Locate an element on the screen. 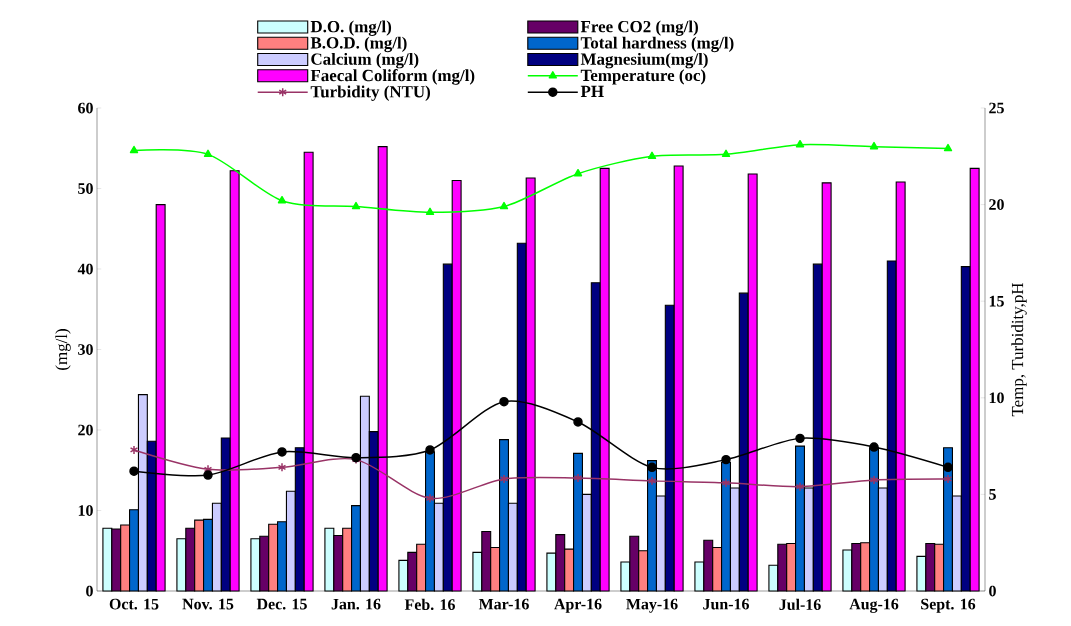 The height and width of the screenshot is (626, 1071). legend-label: Turbidity (NTU) is located at coordinates (370, 93).